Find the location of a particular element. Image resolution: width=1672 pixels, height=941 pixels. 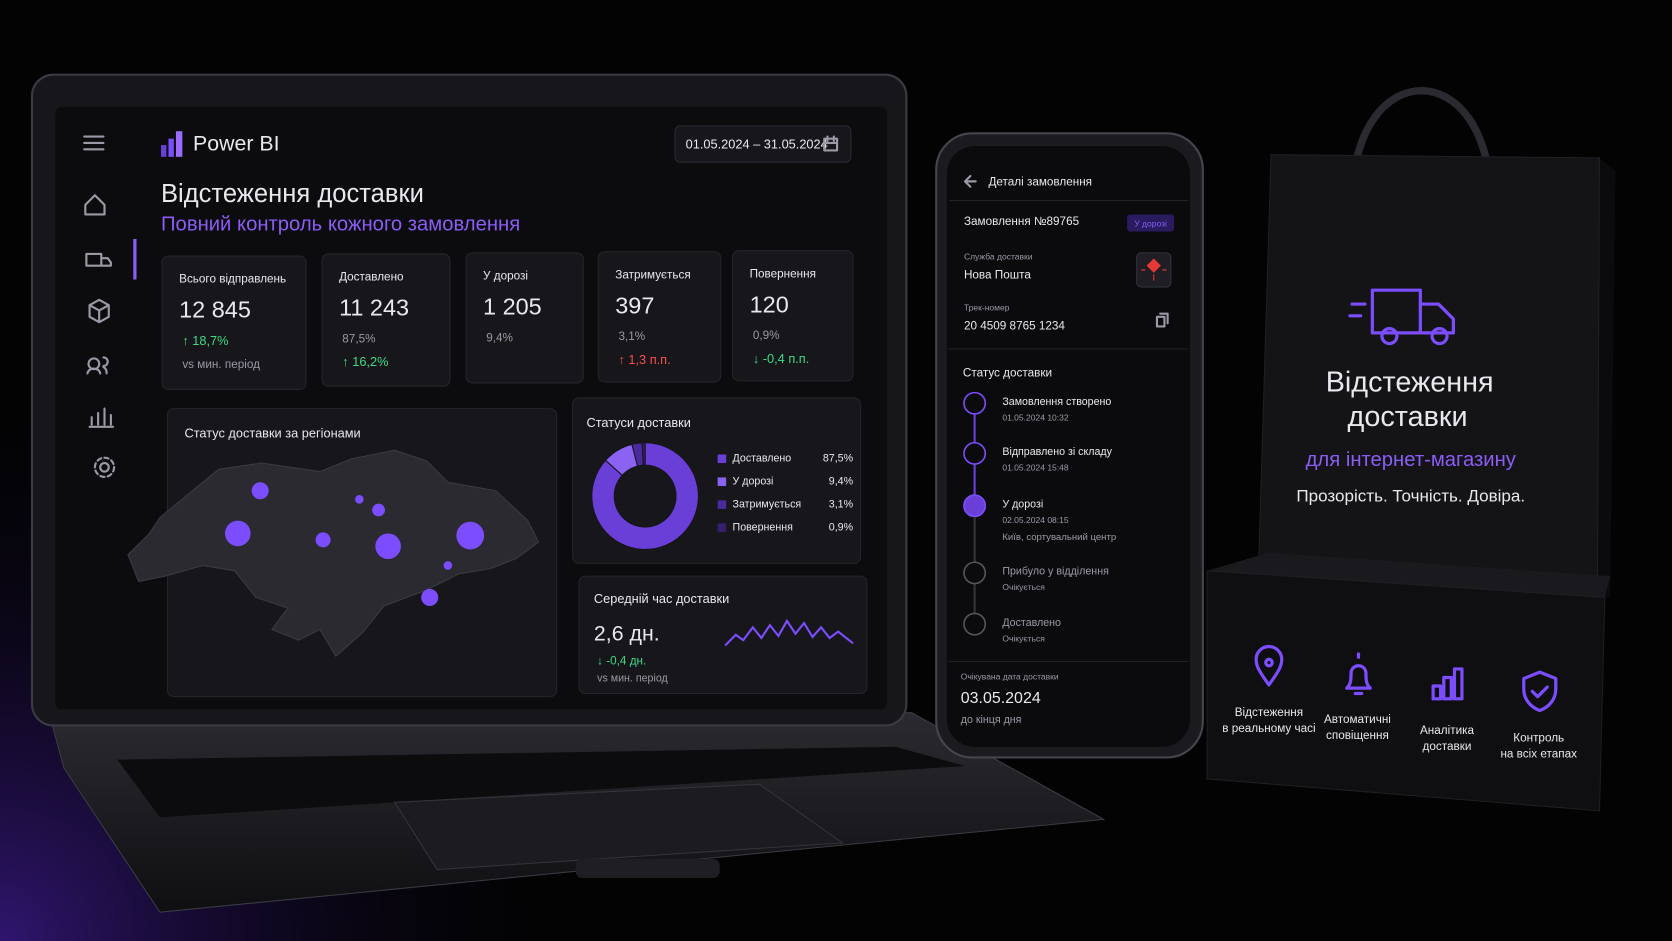

carrier-mark is located at coordinates (1153, 269).